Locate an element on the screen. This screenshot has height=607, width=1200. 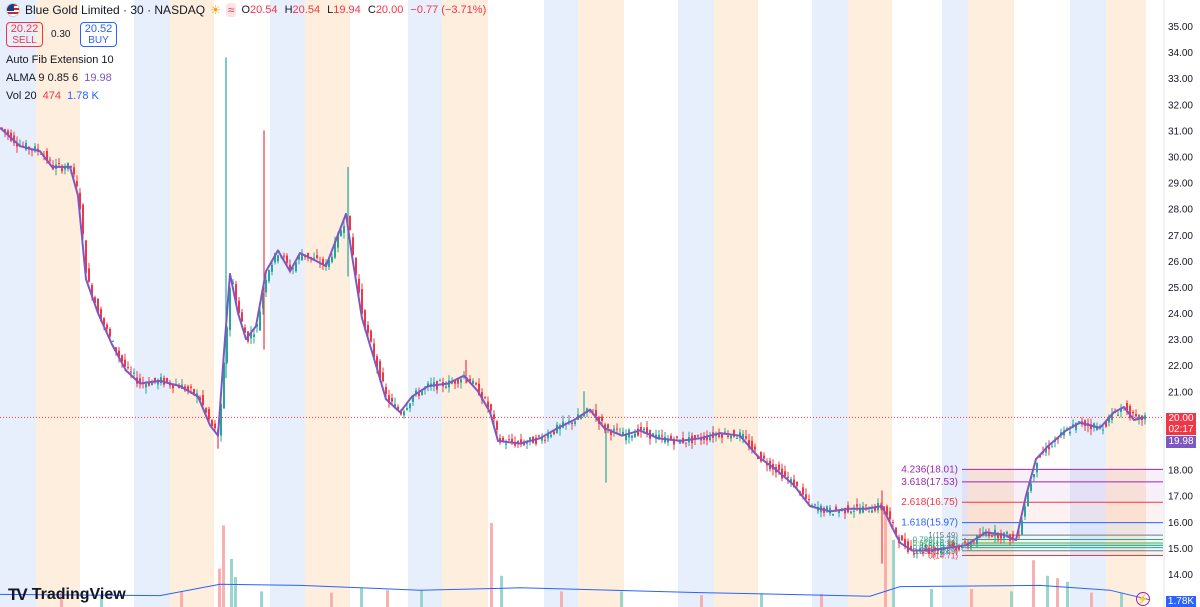
tradingview-logo: TV TradingView is located at coordinates (67, 594).